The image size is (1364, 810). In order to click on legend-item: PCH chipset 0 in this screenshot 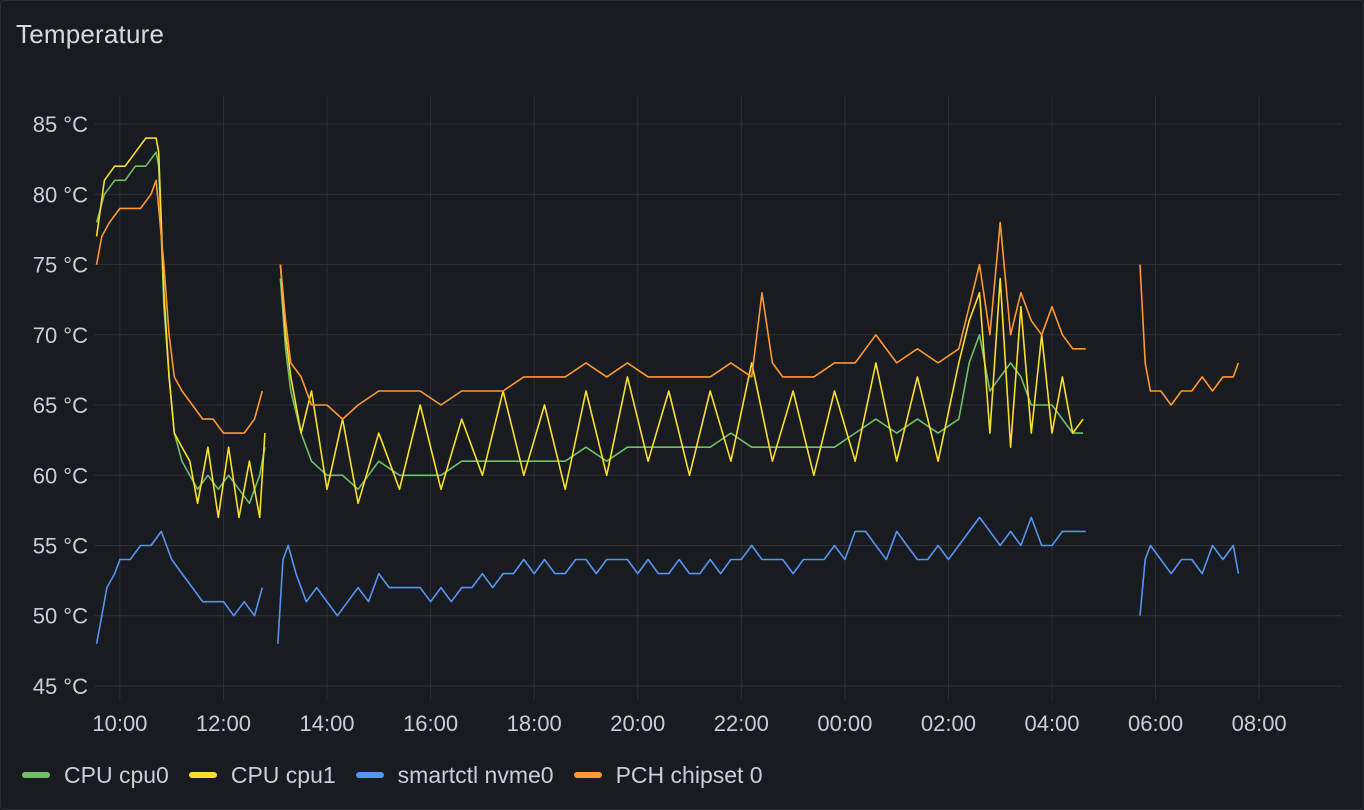, I will do `click(668, 775)`.